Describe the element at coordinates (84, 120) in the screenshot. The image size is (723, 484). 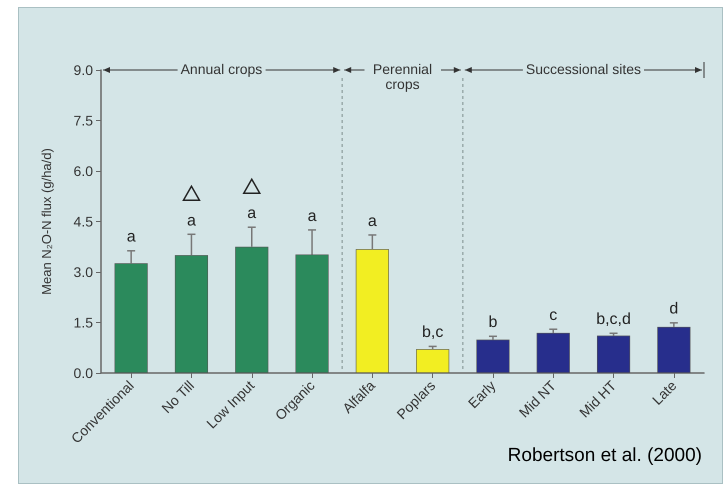
I see `y-tick-label: 7.5` at that location.